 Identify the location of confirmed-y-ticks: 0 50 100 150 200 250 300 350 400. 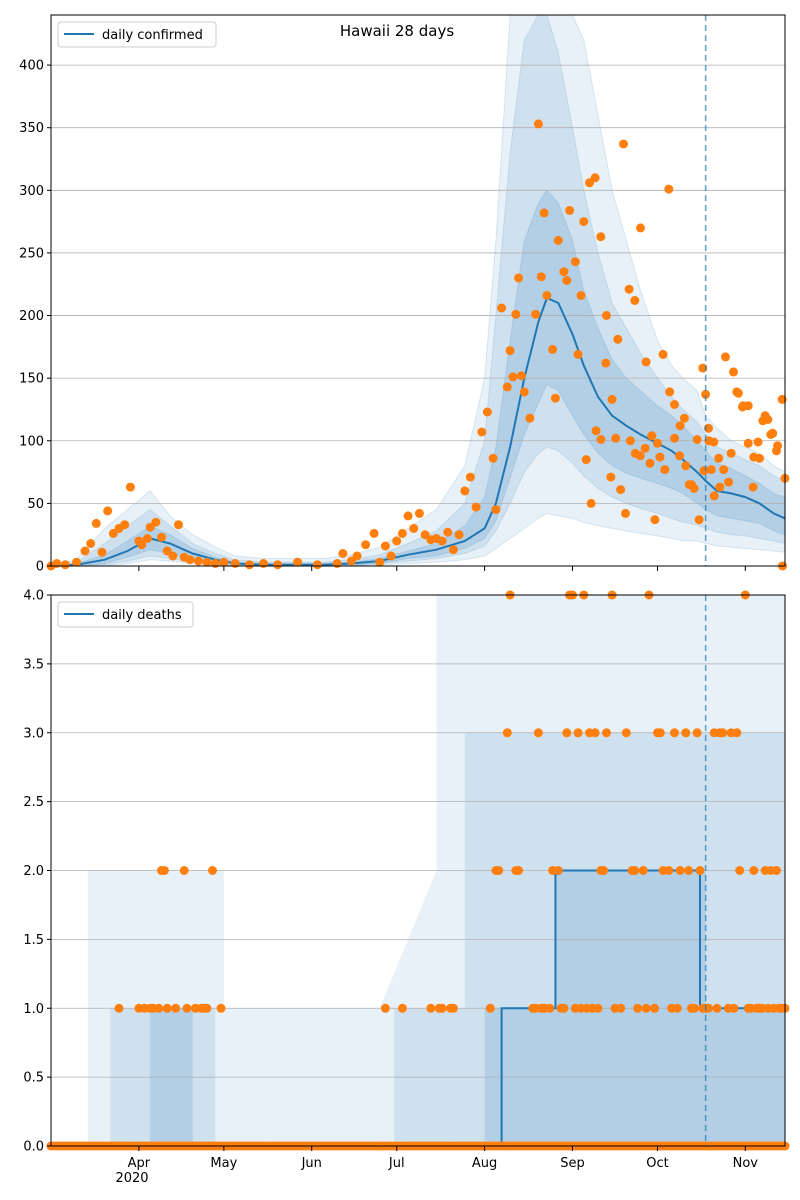
(35, 317).